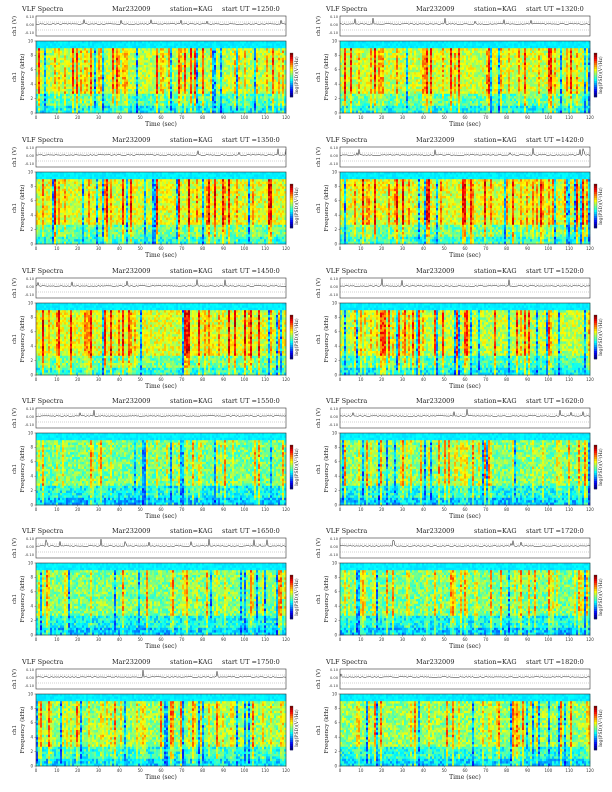 Image resolution: width=612 pixels, height=792 pixels. I want to click on start-ut-label: start UT =1750:0, so click(251, 662).